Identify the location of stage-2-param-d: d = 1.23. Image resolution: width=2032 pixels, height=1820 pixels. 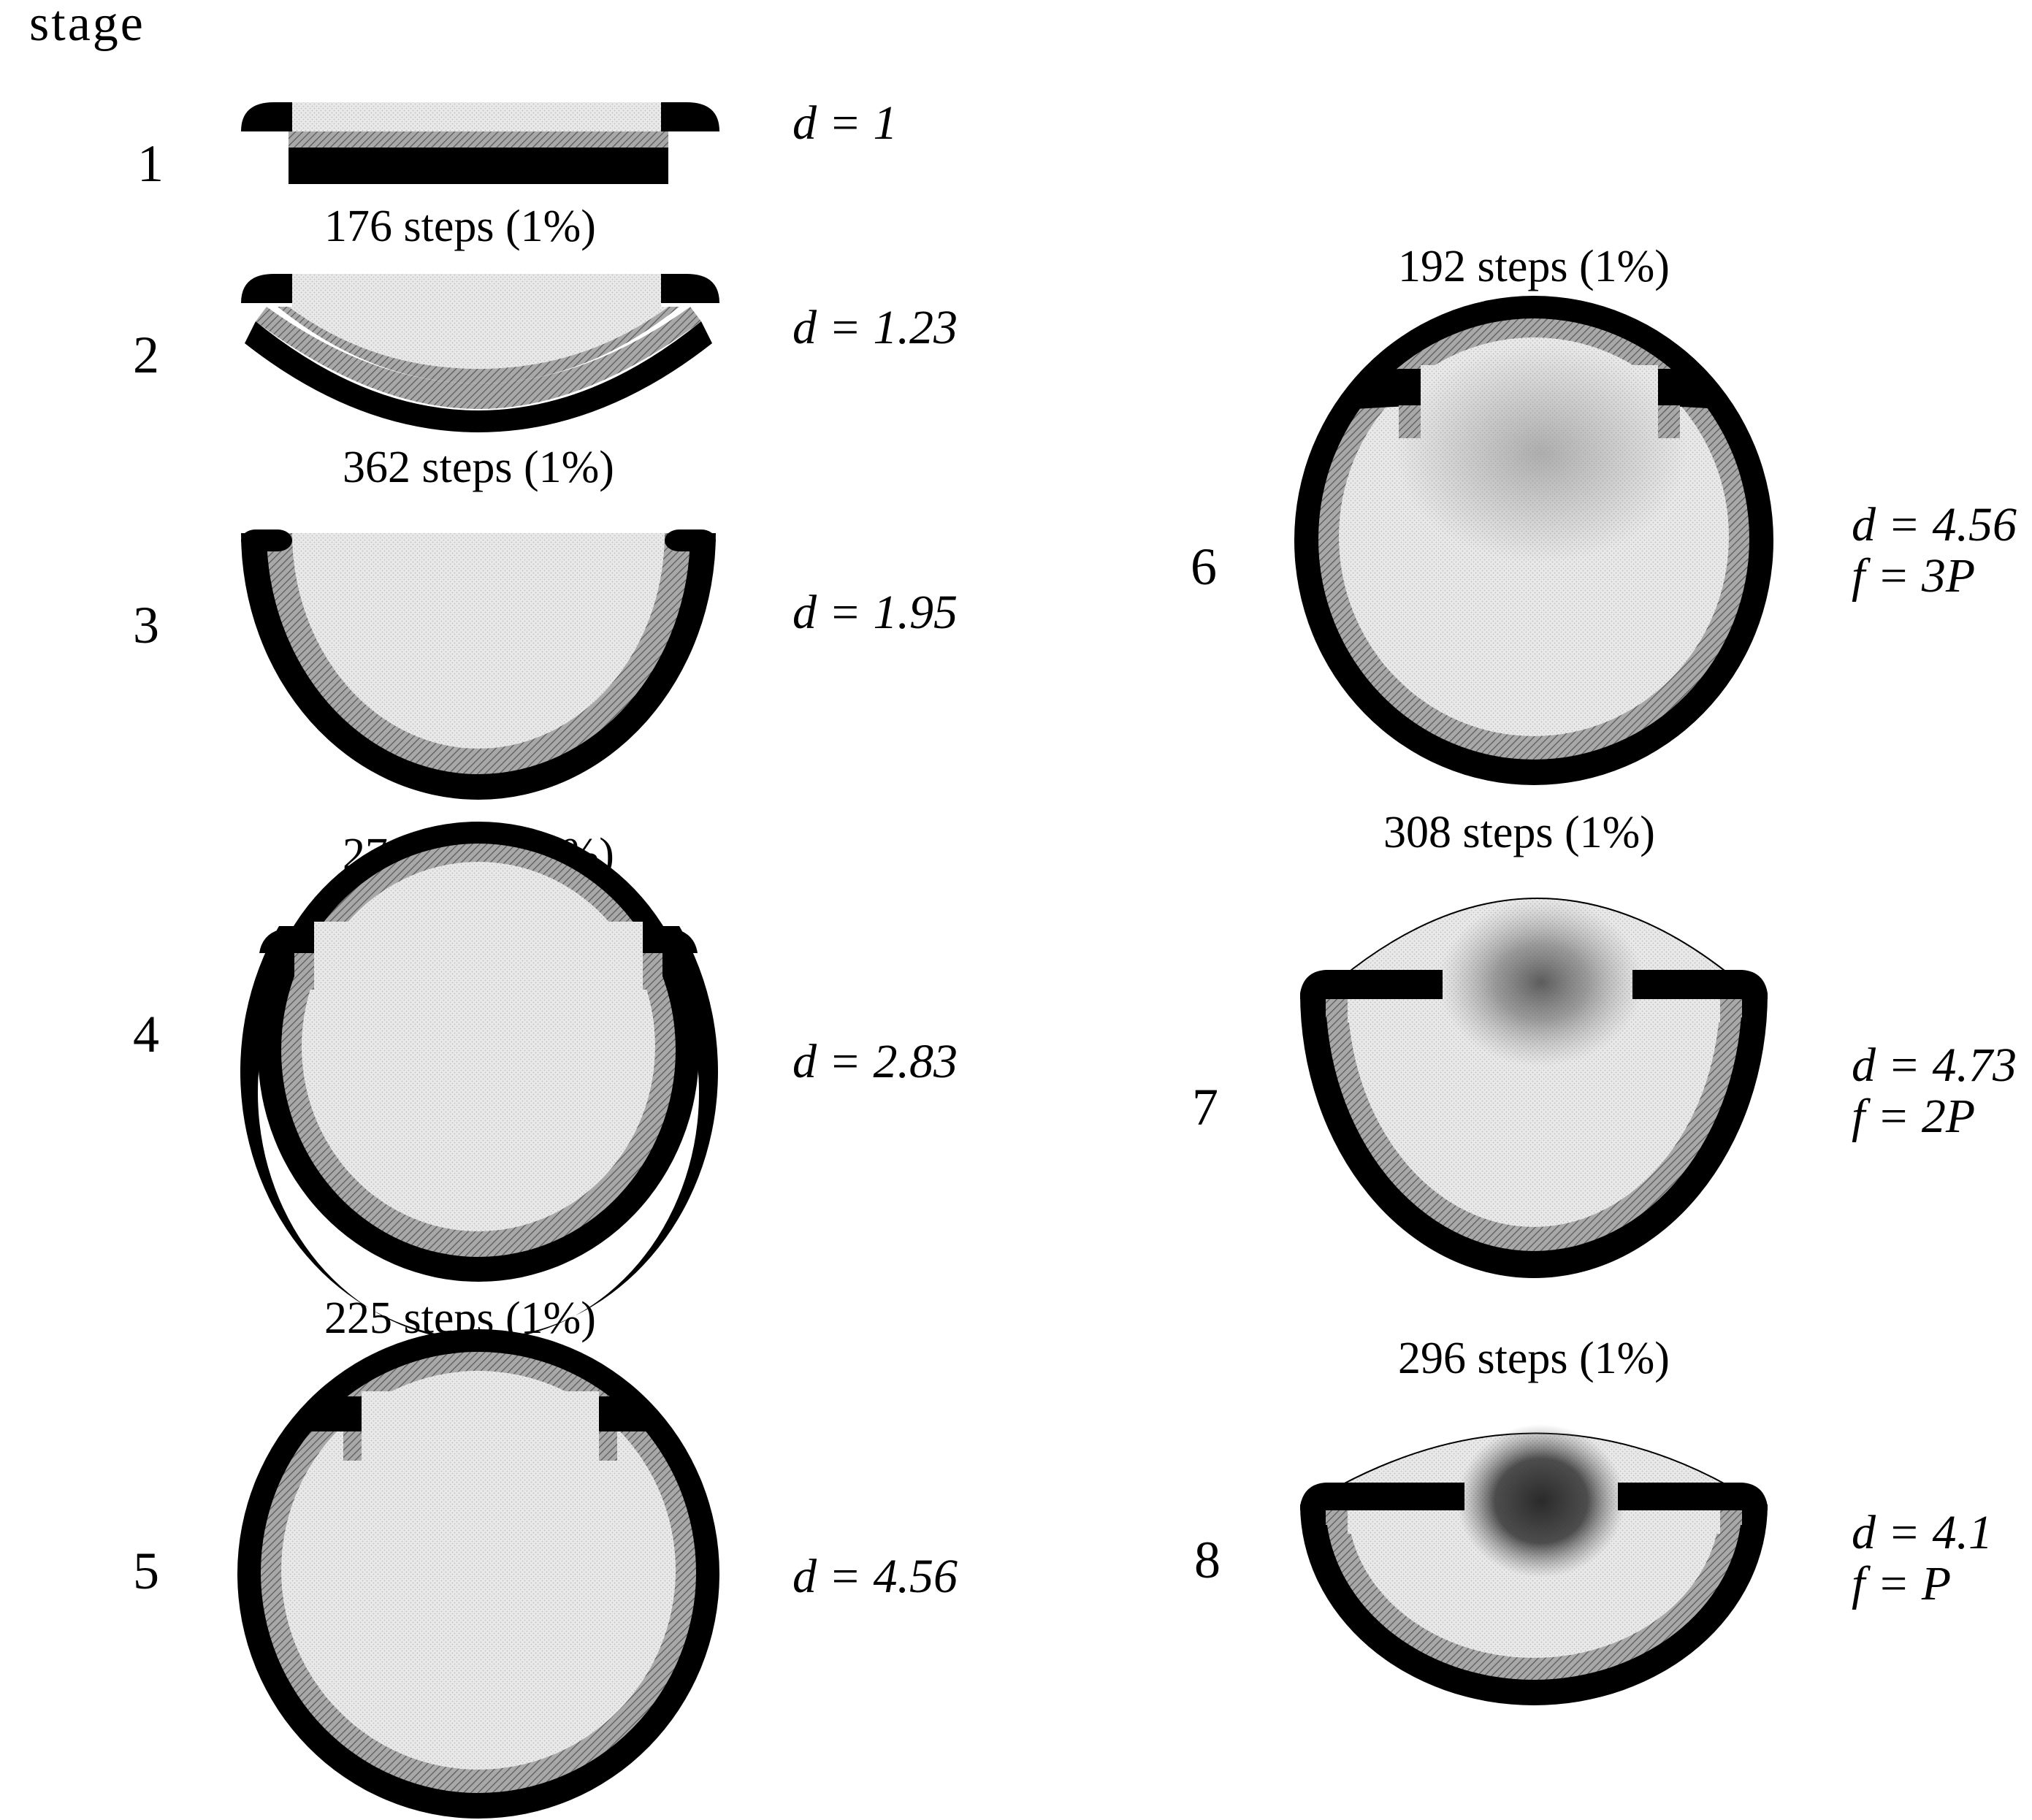
(875, 327).